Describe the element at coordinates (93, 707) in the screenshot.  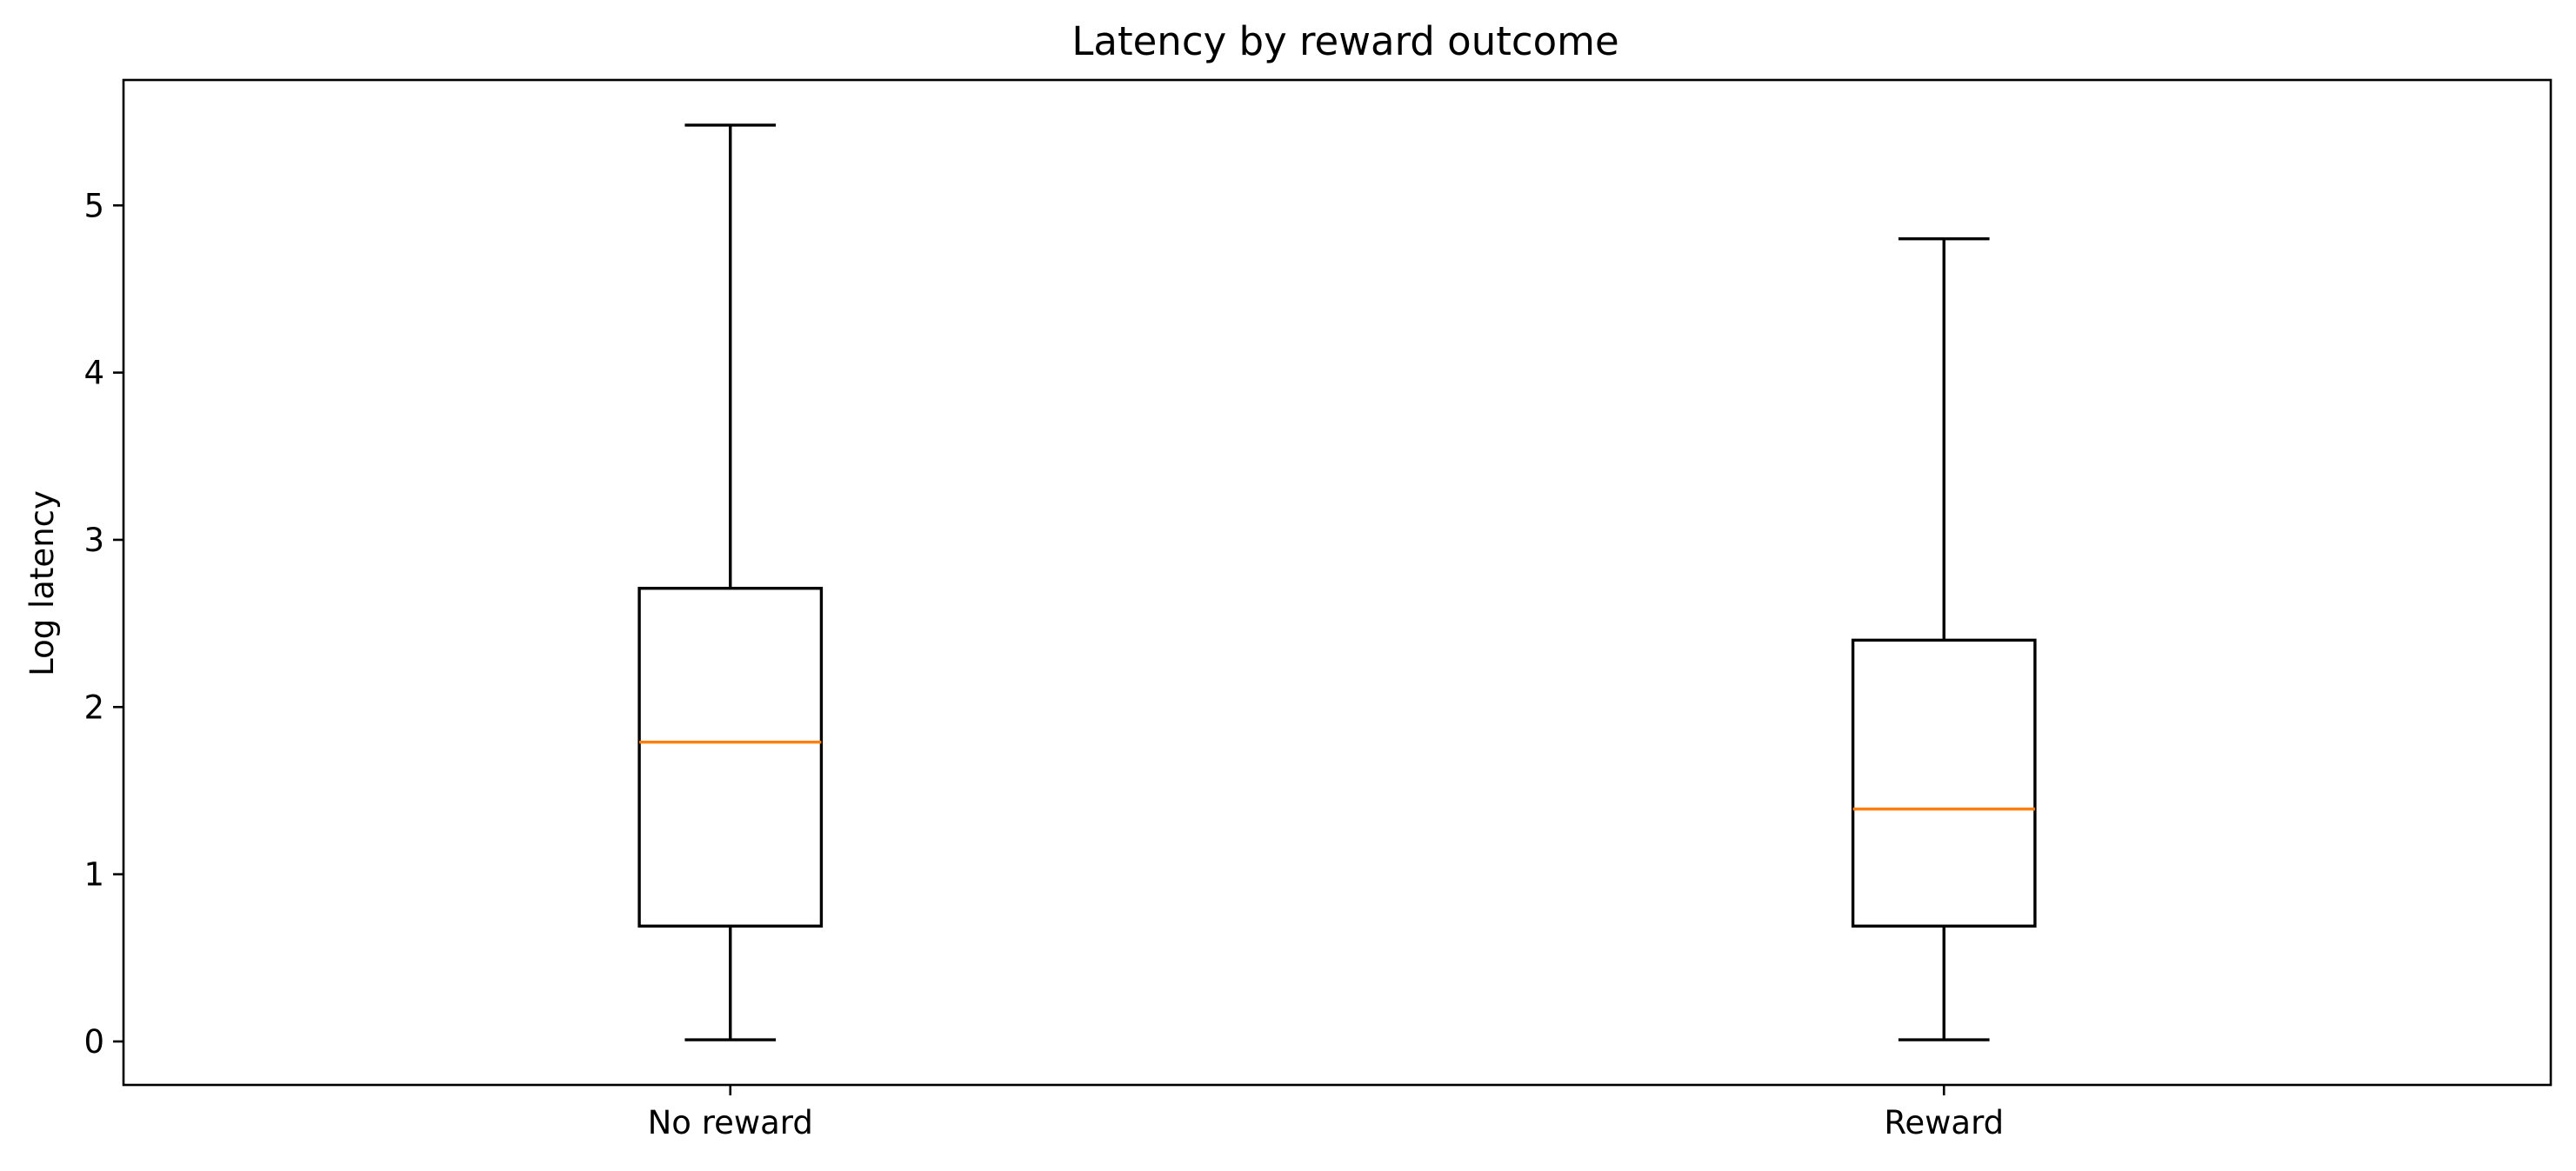
I see `y-tick-label: 2` at that location.